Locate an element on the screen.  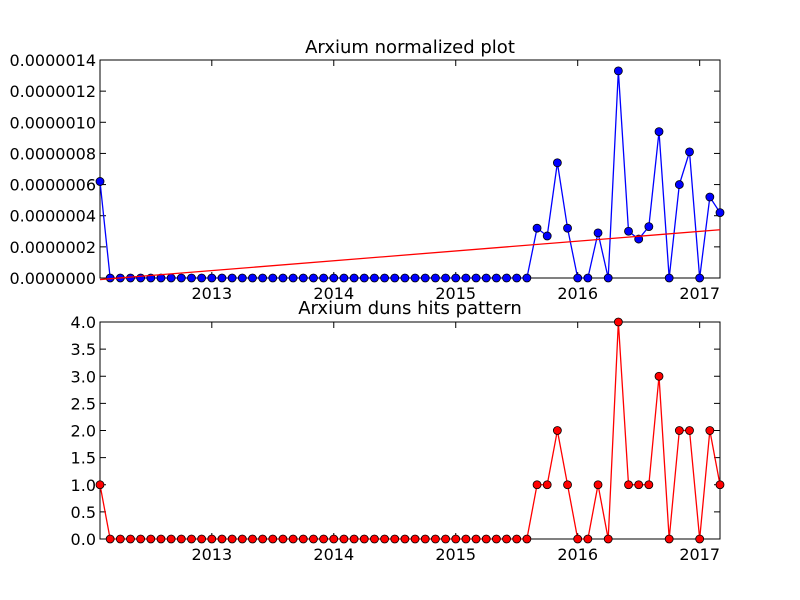
y-tick-label: 3.5 is located at coordinates (83, 349).